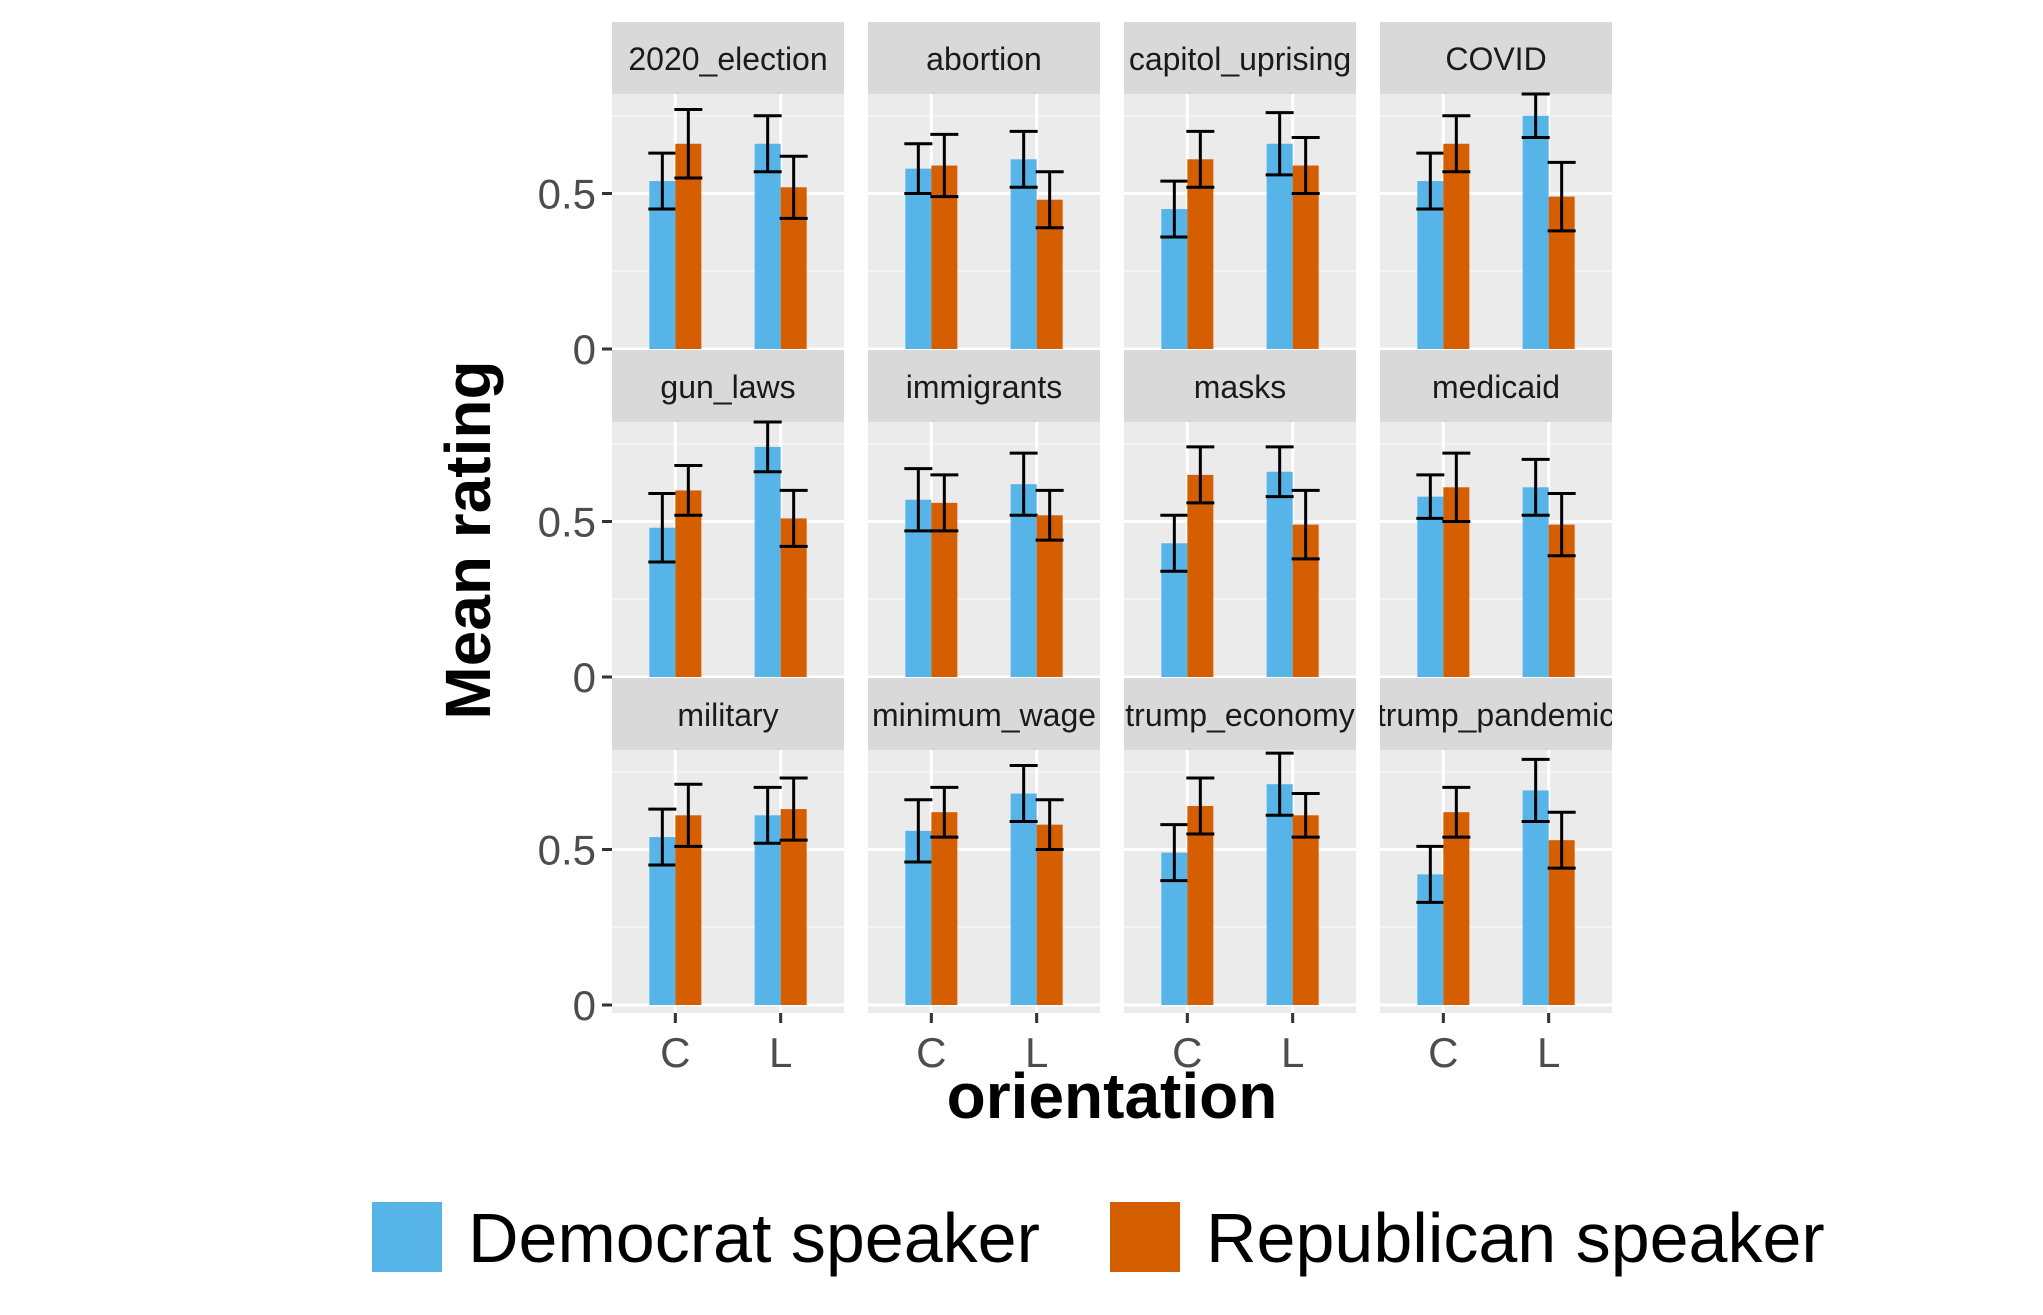  What do you see at coordinates (1240, 59) in the screenshot?
I see `facet-title: capitol_uprising` at bounding box center [1240, 59].